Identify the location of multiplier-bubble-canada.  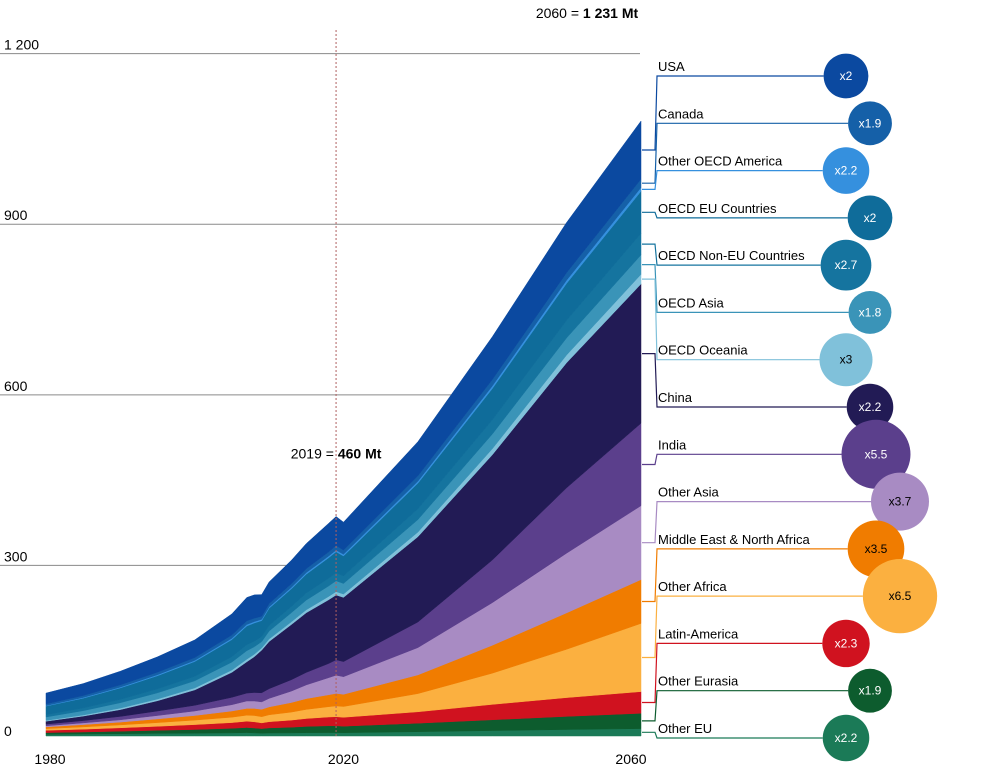
(870, 123).